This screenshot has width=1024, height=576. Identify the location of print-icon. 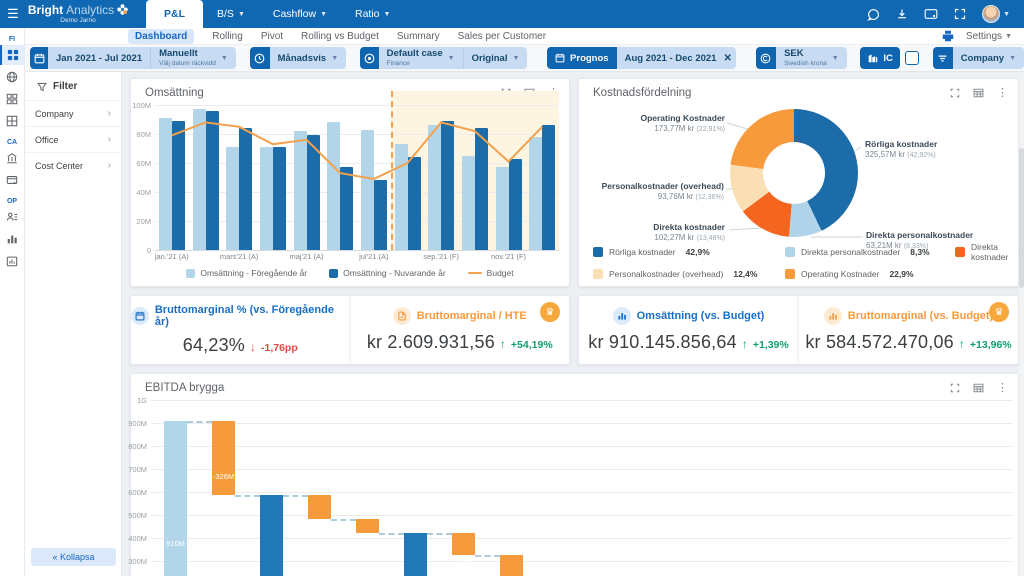
(948, 36).